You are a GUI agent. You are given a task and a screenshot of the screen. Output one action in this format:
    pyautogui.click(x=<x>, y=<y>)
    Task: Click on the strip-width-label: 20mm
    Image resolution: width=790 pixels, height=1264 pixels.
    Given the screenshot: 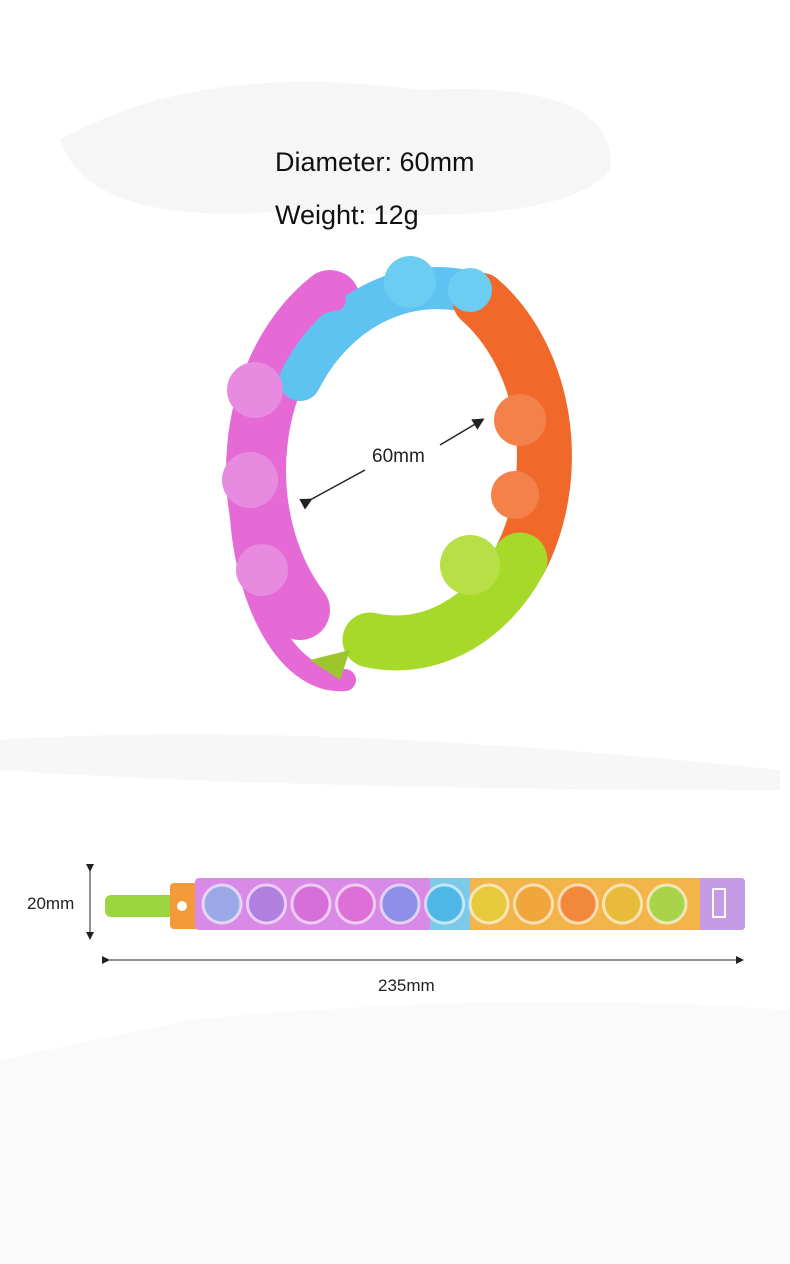 What is the action you would take?
    pyautogui.click(x=51, y=903)
    